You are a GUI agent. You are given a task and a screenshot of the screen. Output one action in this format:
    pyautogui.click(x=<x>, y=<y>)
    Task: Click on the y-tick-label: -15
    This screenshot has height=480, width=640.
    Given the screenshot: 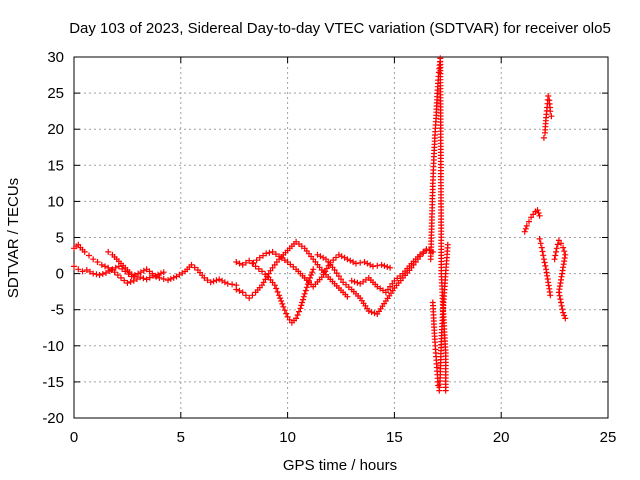 What is the action you would take?
    pyautogui.click(x=53, y=382)
    